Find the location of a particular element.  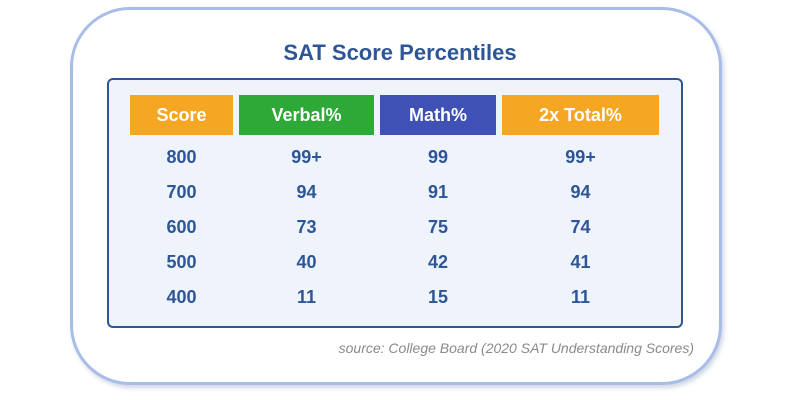

score-cell: 400 is located at coordinates (181, 297).